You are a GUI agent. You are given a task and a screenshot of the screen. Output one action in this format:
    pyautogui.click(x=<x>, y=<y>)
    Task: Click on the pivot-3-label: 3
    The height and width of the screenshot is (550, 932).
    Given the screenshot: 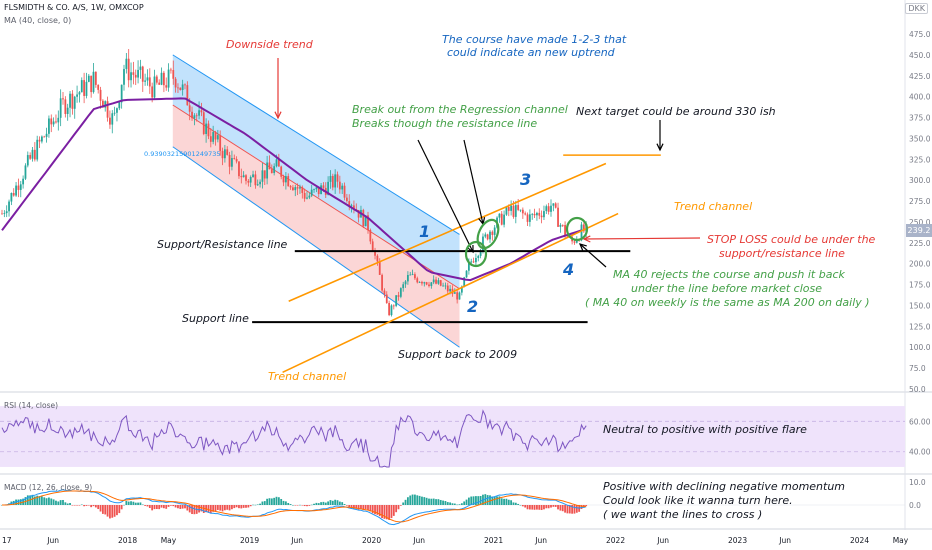 What is the action you would take?
    pyautogui.click(x=526, y=179)
    